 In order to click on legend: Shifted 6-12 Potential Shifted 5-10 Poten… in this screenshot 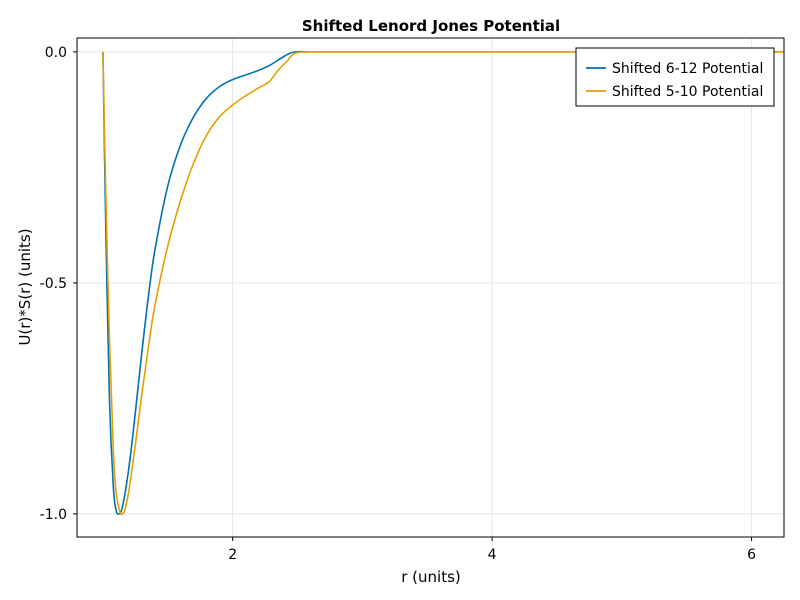, I will do `click(675, 77)`.